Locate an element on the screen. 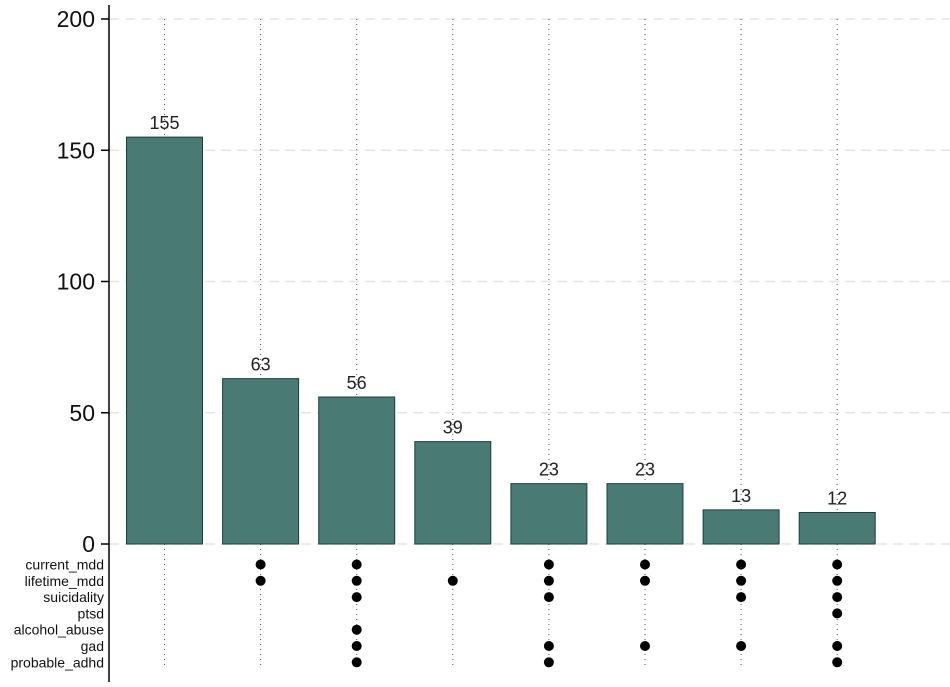 The width and height of the screenshot is (950, 687). bar-value-label: 155 is located at coordinates (164, 123).